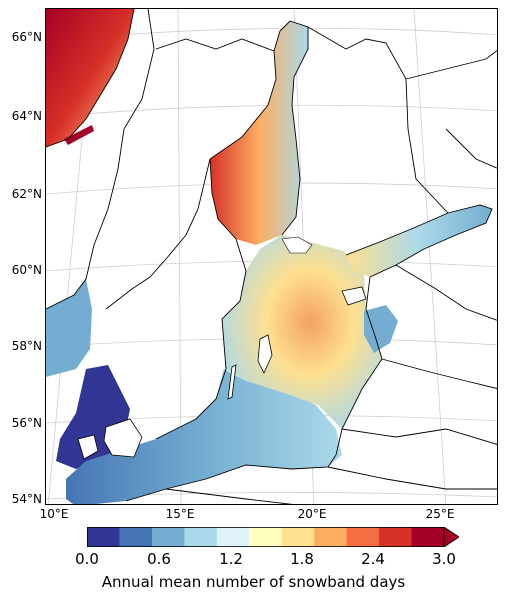 The image size is (507, 600). What do you see at coordinates (297, 245) in the screenshot?
I see `aland-islands` at bounding box center [297, 245].